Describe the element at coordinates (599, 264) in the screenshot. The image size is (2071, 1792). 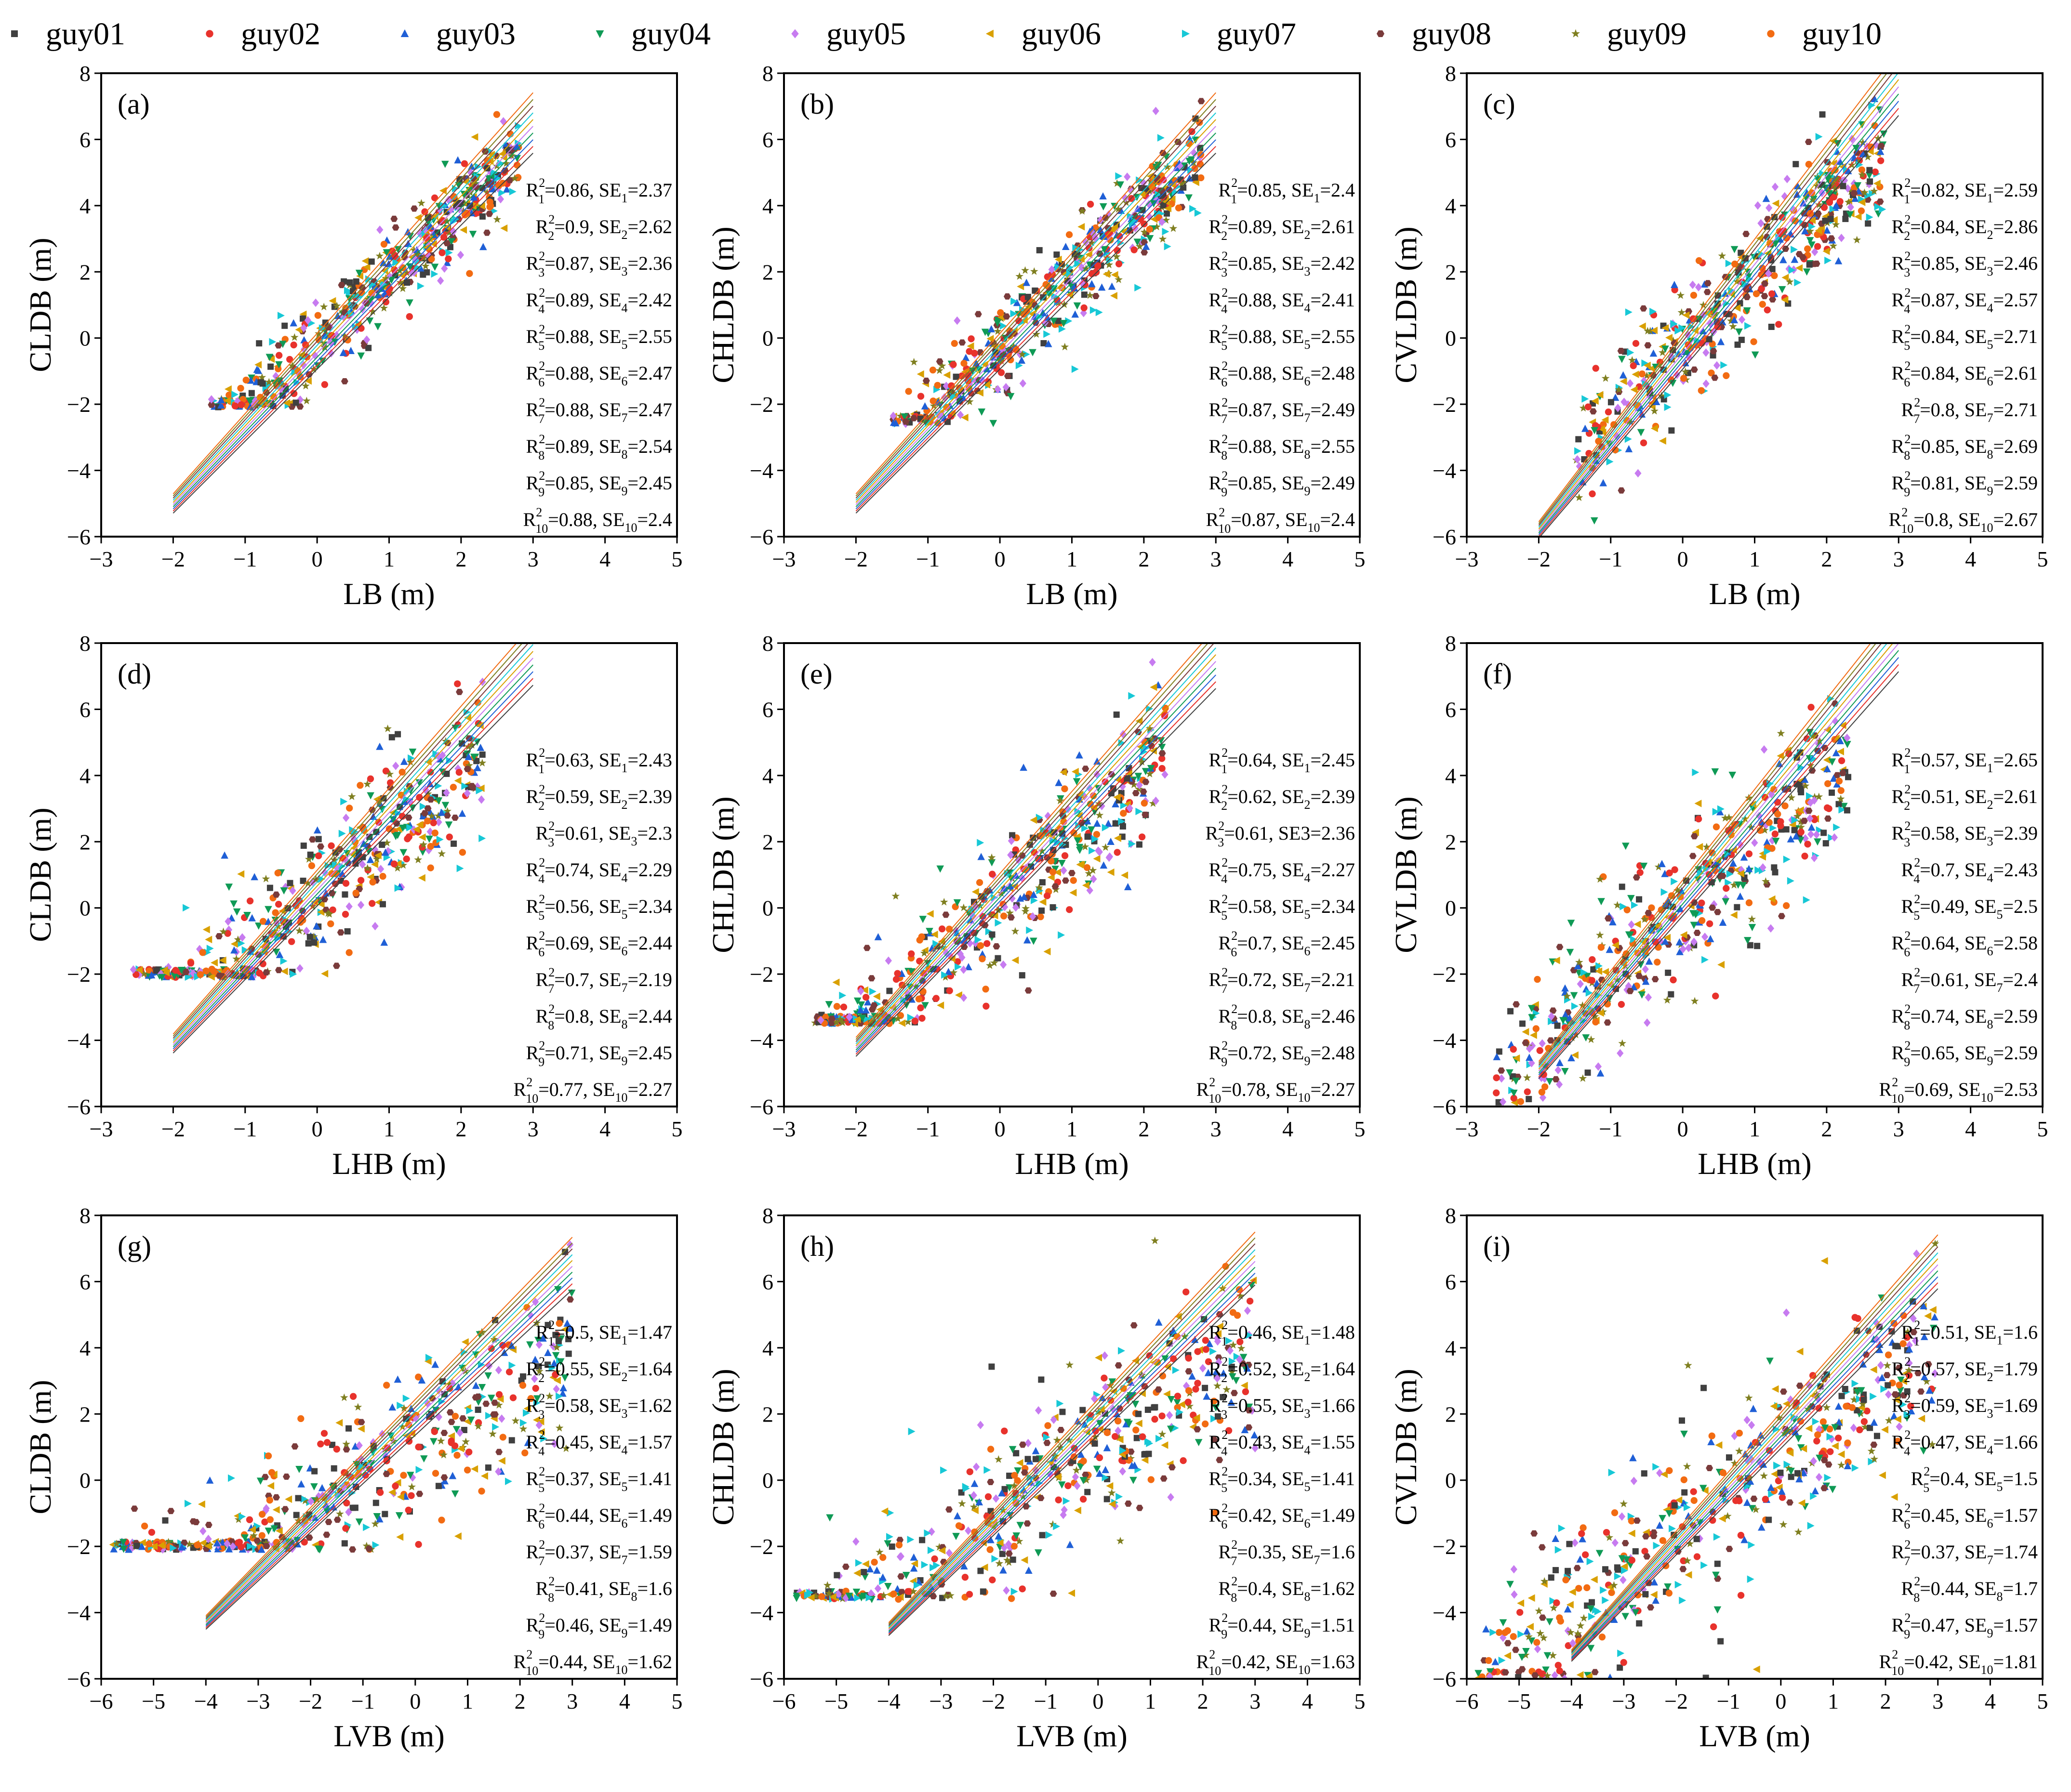
I see `stat-line-3: R2 3=0.87, SE3=2.36` at that location.